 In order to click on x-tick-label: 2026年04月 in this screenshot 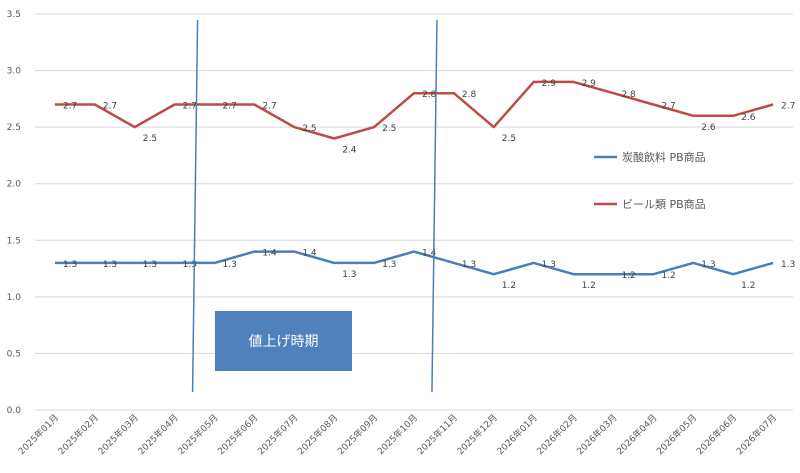, I will do `click(637, 435)`.